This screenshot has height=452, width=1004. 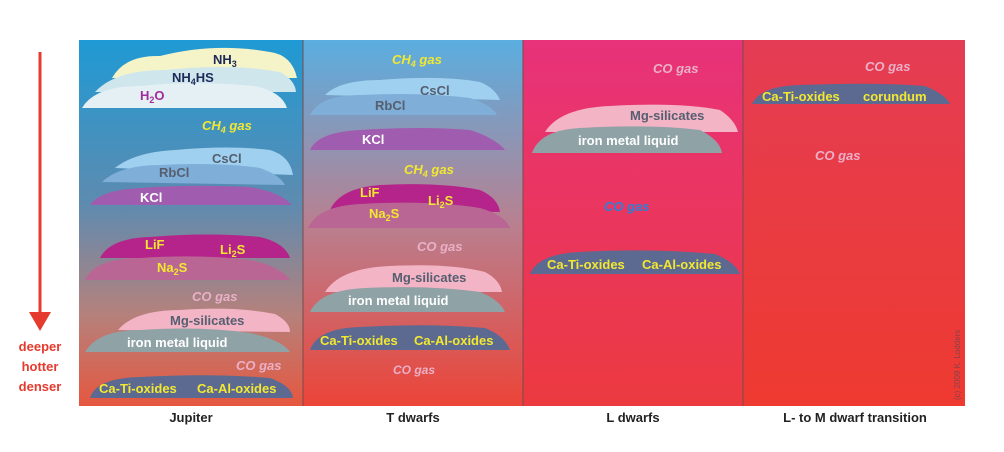 What do you see at coordinates (453, 340) in the screenshot?
I see `label-caalo-t: Ca-Al-oxides` at bounding box center [453, 340].